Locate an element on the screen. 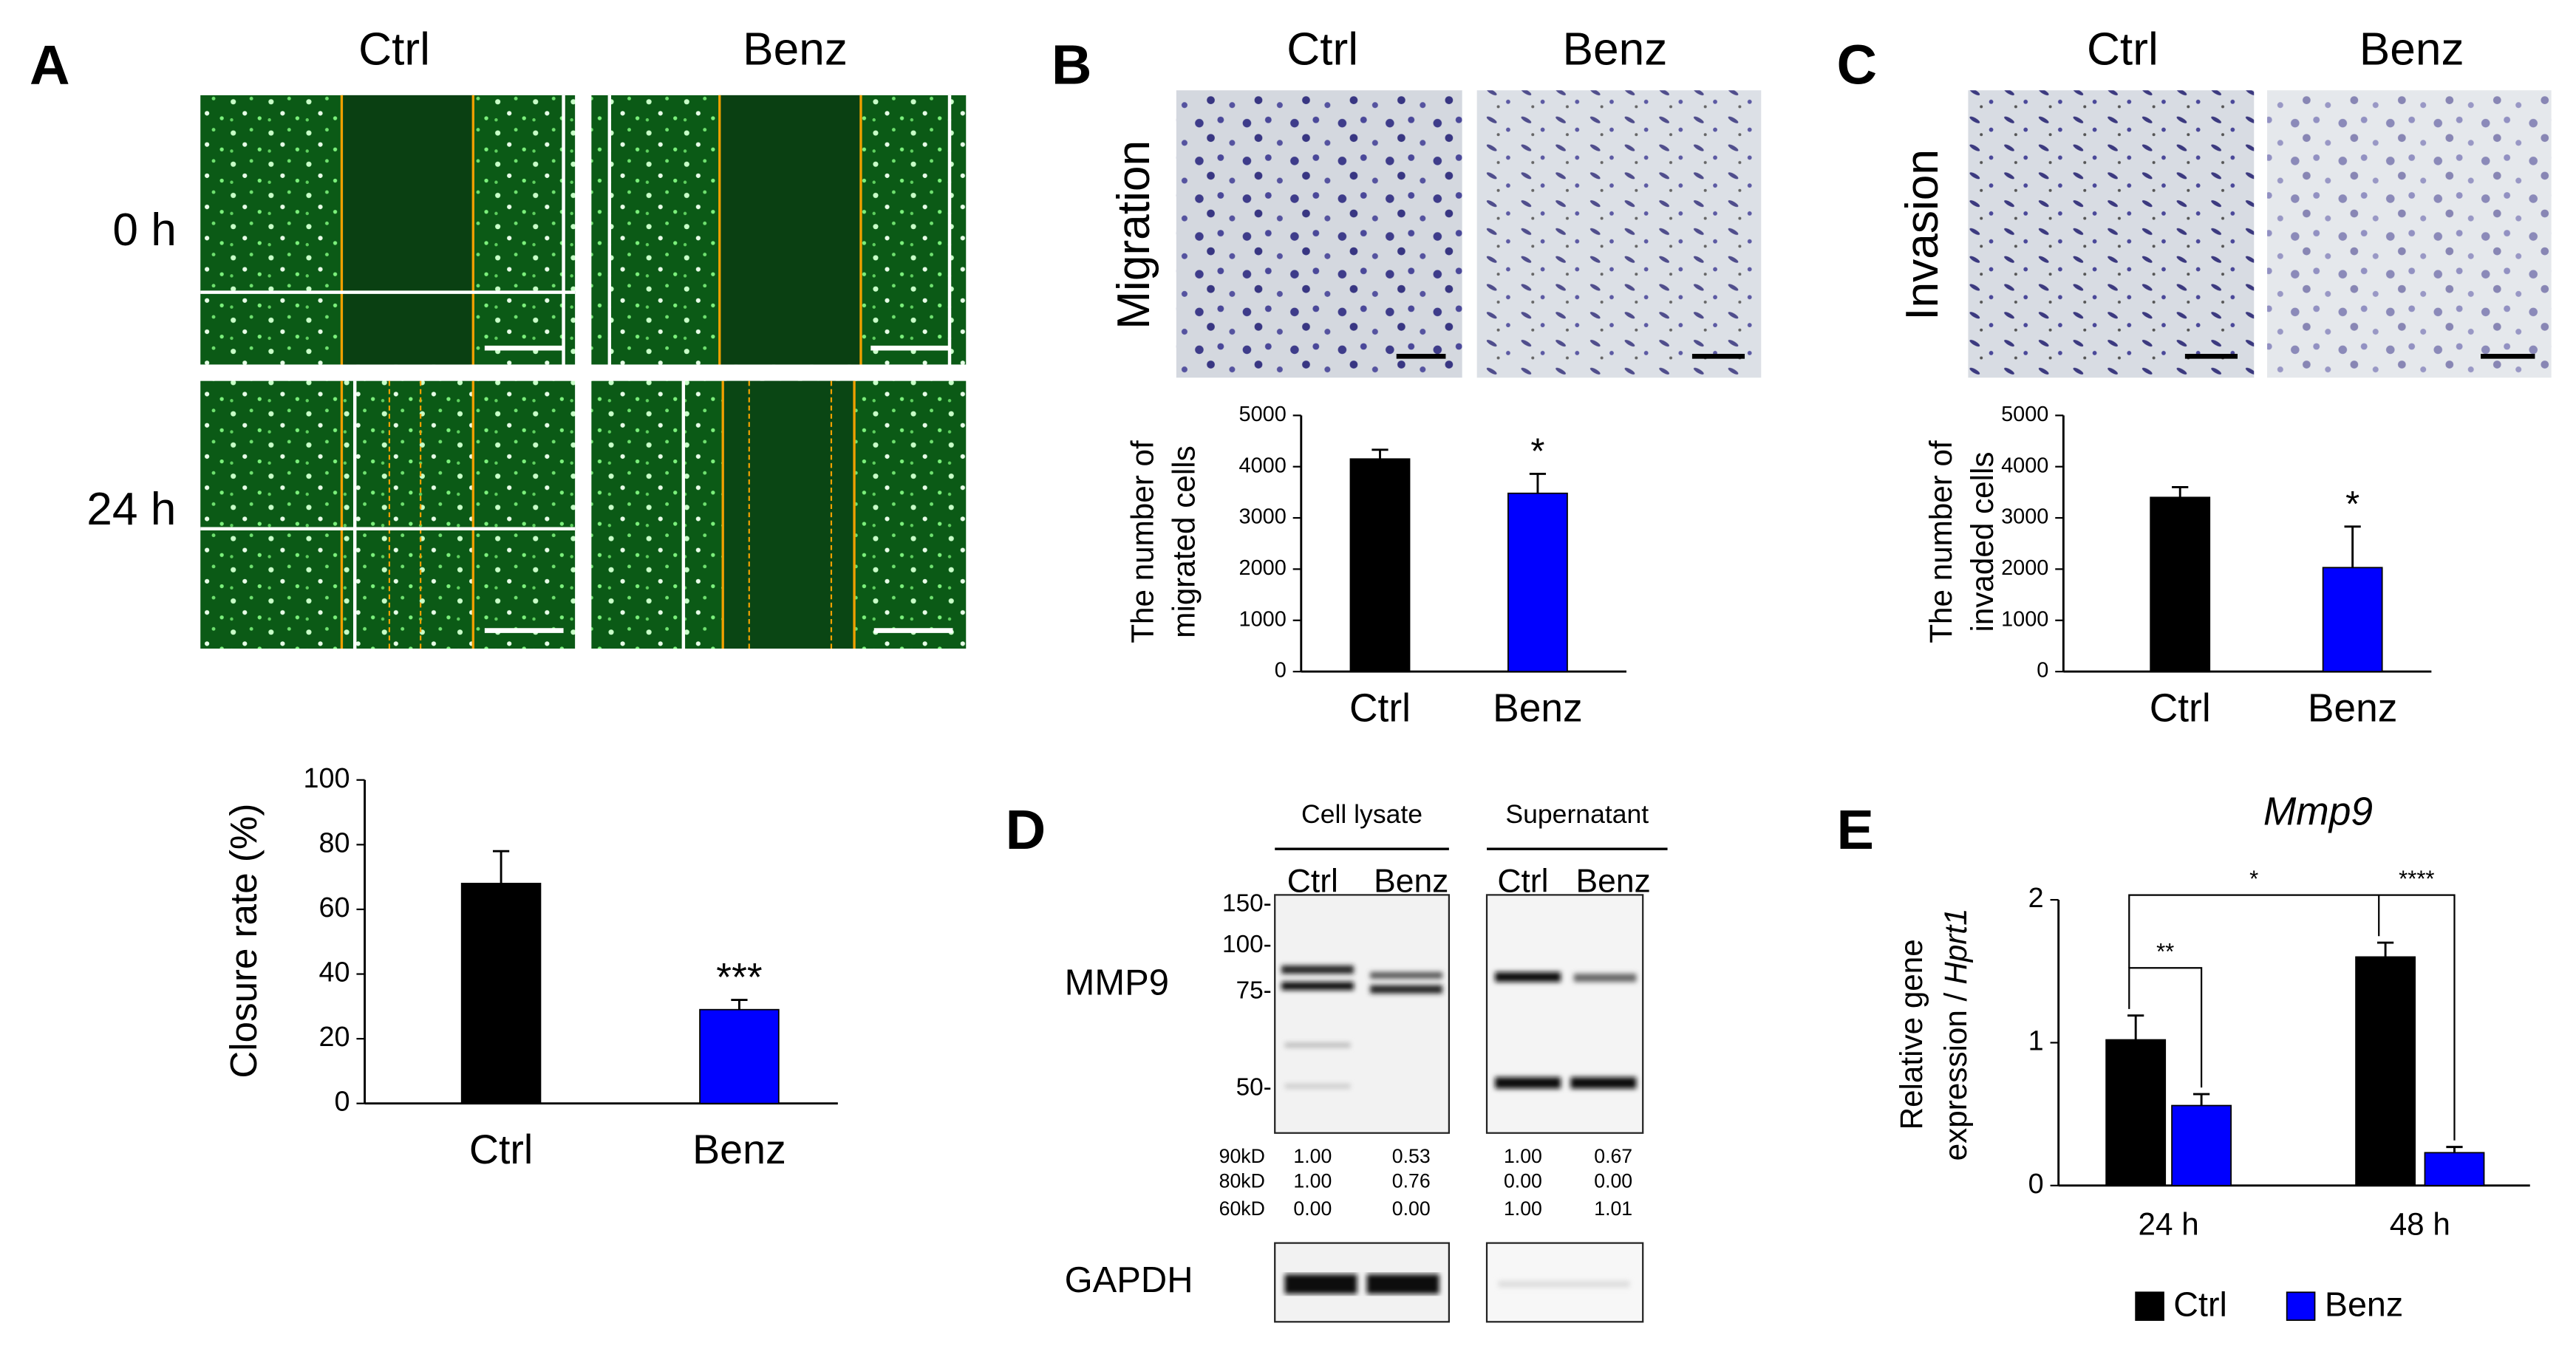  y-tick-label: 100 is located at coordinates (326, 778).